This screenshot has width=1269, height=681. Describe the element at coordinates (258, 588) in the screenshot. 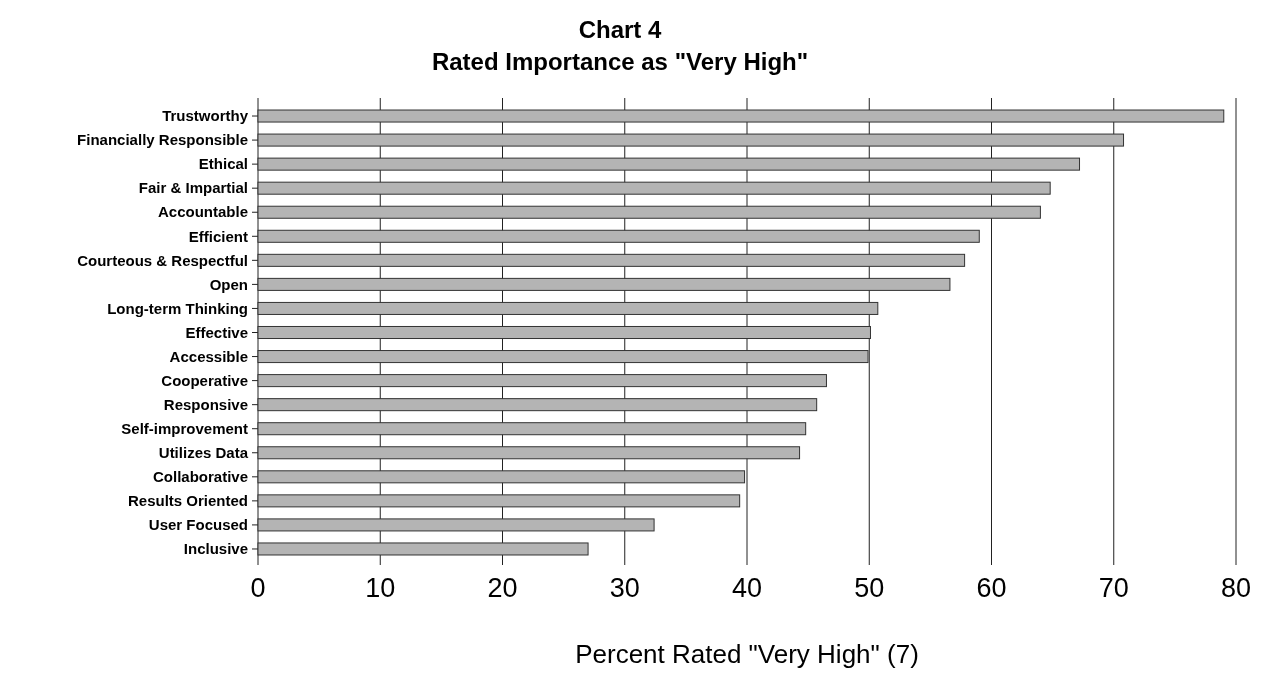

I see `x-tick-label: 0` at that location.